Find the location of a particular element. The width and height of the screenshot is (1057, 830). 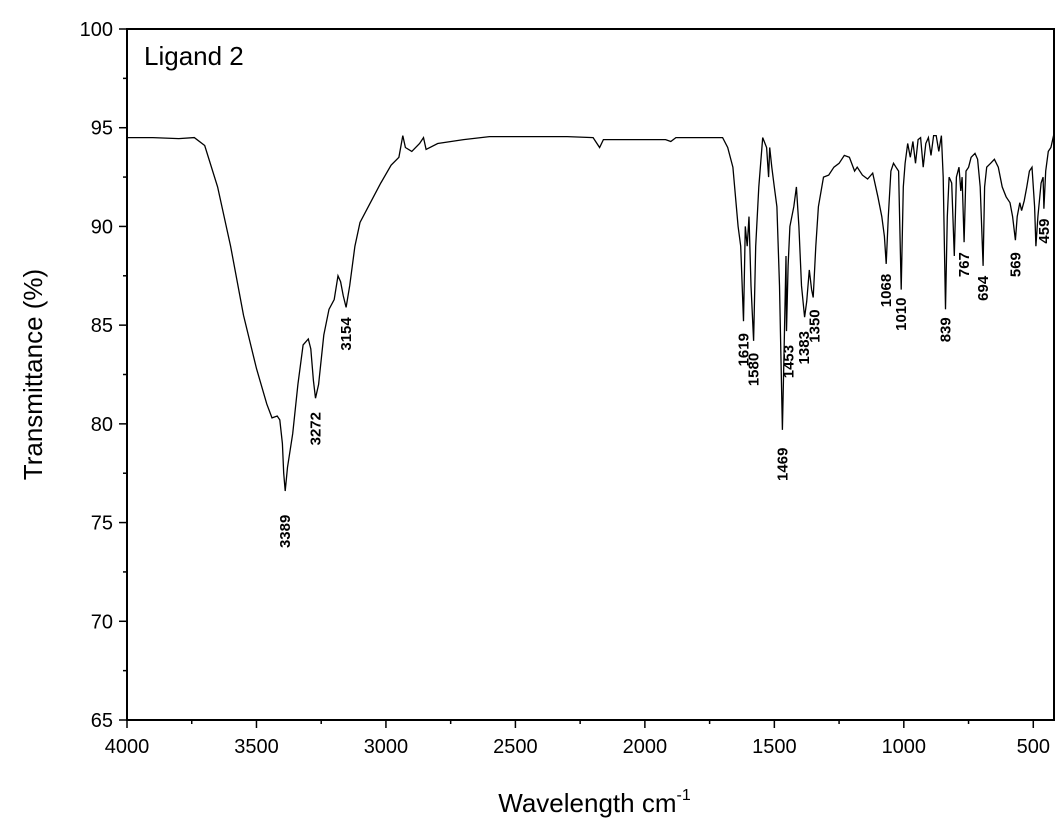

peak-label: 1383 is located at coordinates (804, 347).